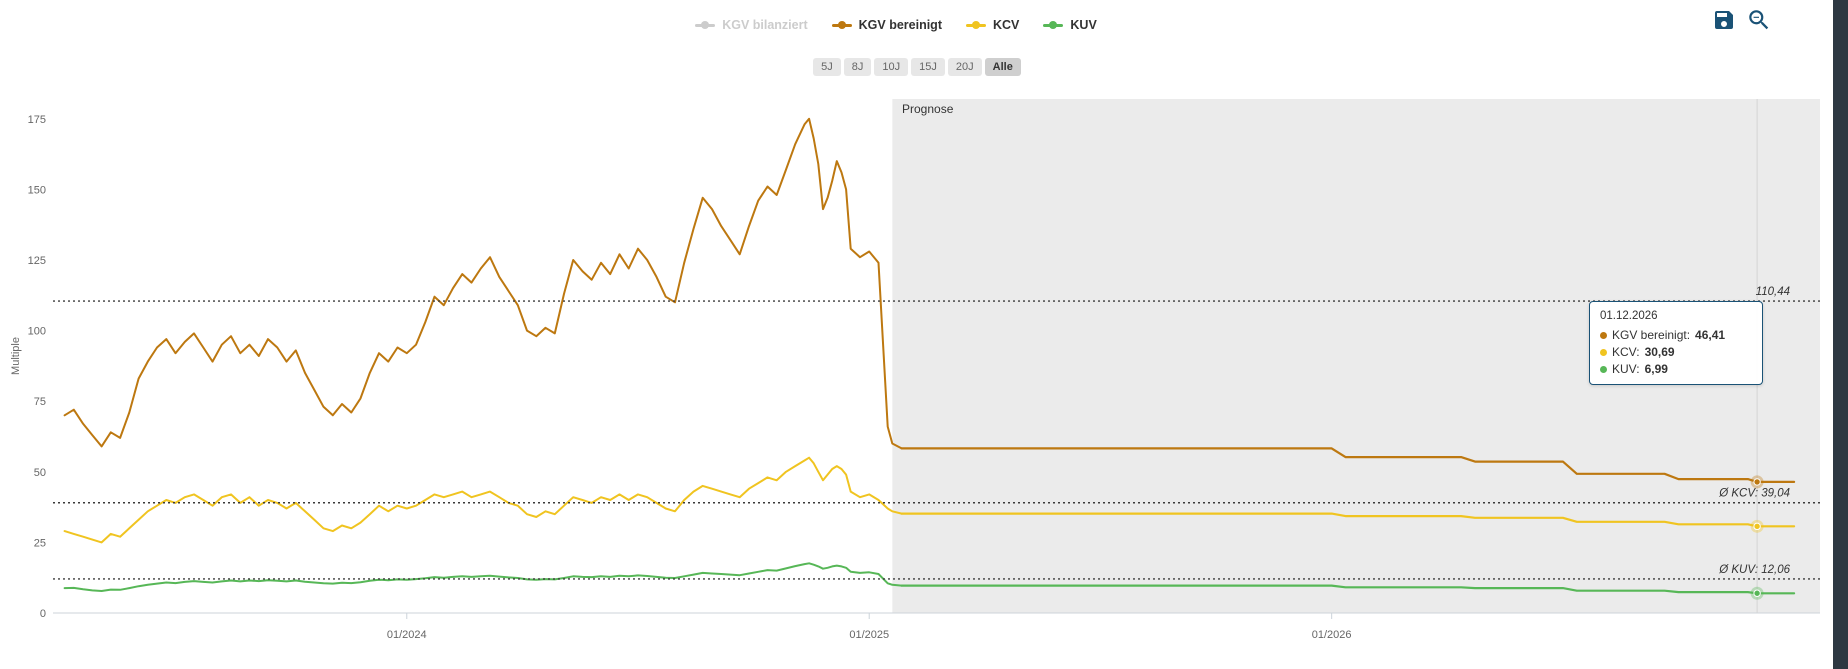 This screenshot has width=1848, height=669. What do you see at coordinates (1840, 334) in the screenshot?
I see `page-scrollbar` at bounding box center [1840, 334].